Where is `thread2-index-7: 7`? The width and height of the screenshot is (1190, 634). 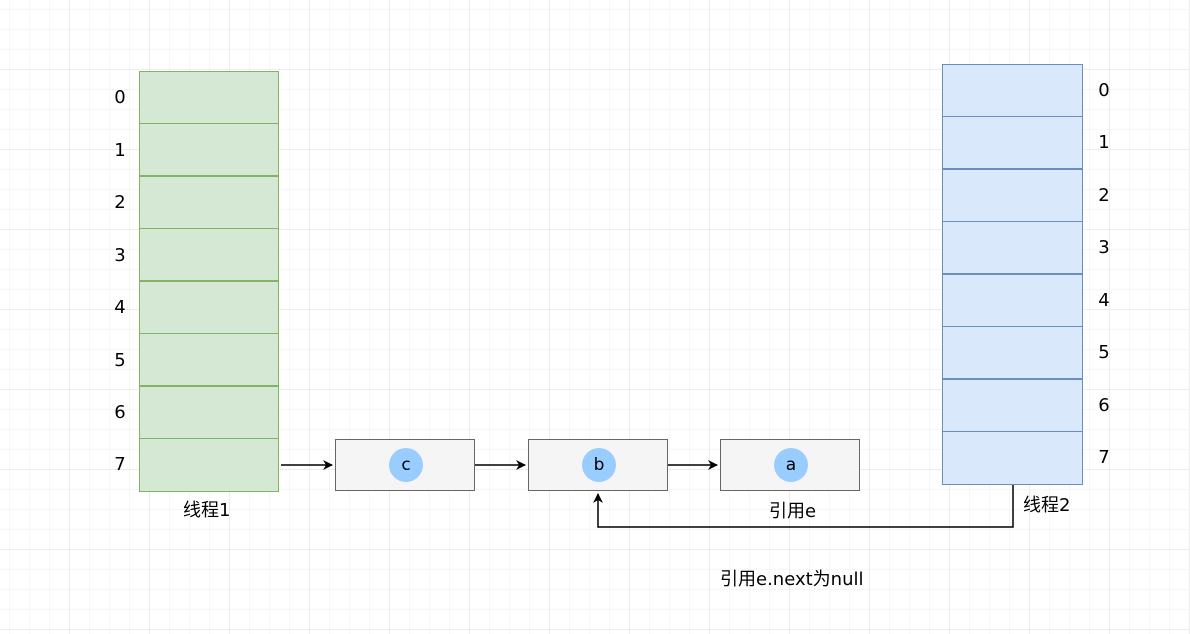 thread2-index-7: 7 is located at coordinates (1104, 457).